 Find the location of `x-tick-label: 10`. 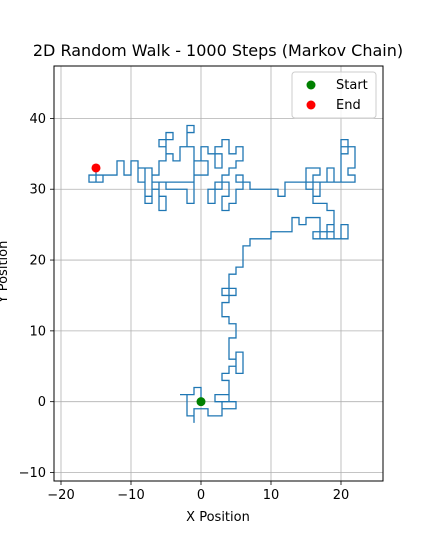

x-tick-label: 10 is located at coordinates (271, 495).